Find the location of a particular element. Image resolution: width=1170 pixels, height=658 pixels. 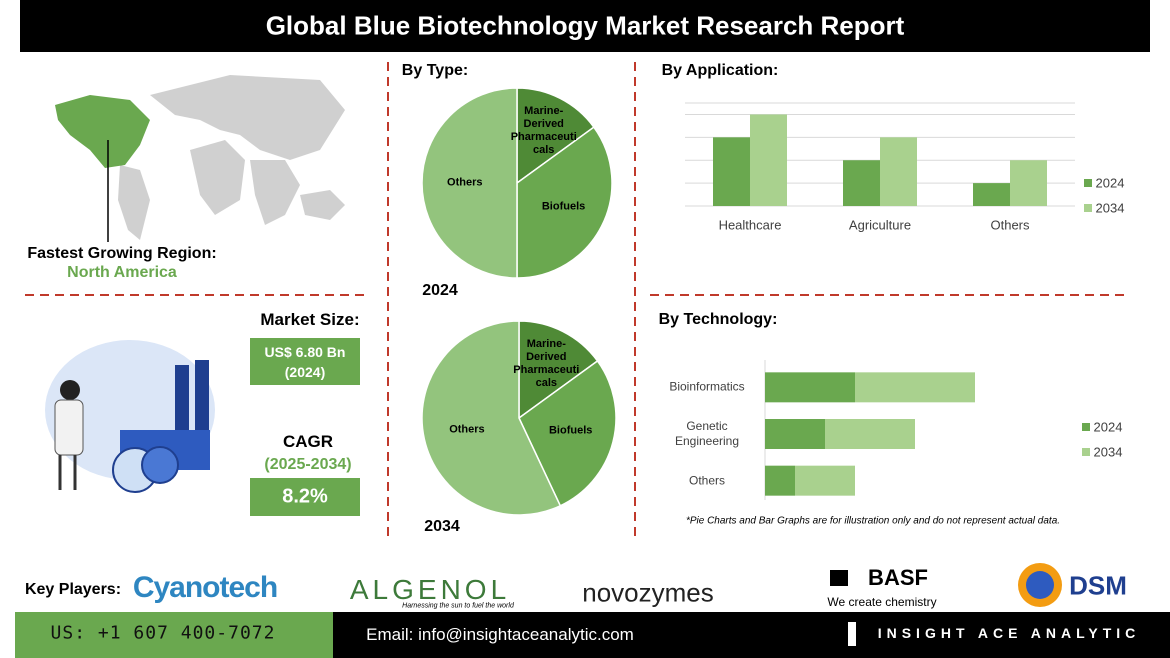

dsm-mark-inner is located at coordinates (1040, 585).